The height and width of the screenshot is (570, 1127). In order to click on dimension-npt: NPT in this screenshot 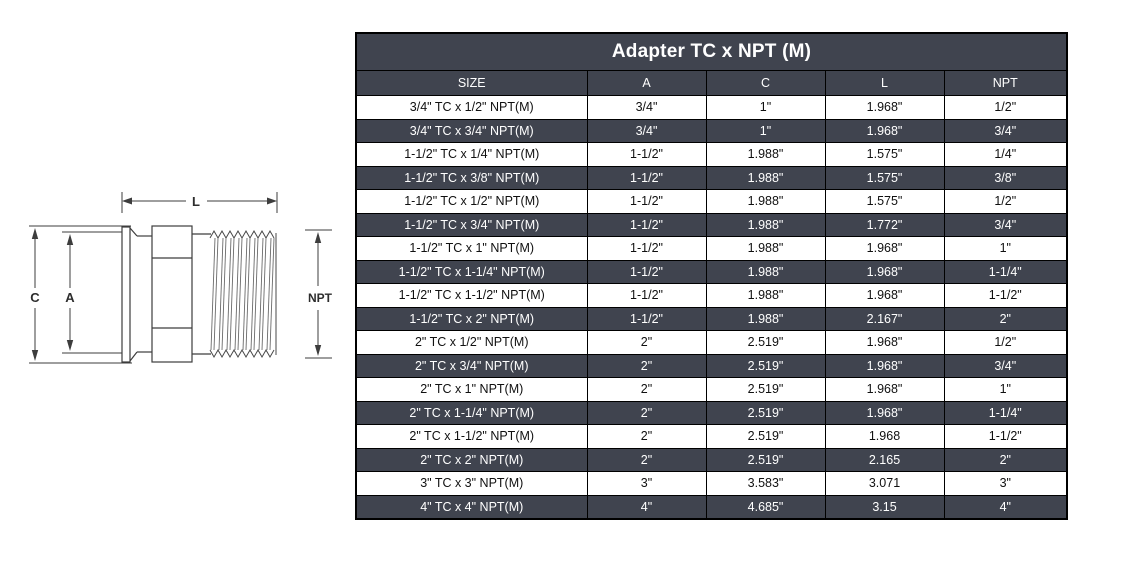, I will do `click(319, 294)`.